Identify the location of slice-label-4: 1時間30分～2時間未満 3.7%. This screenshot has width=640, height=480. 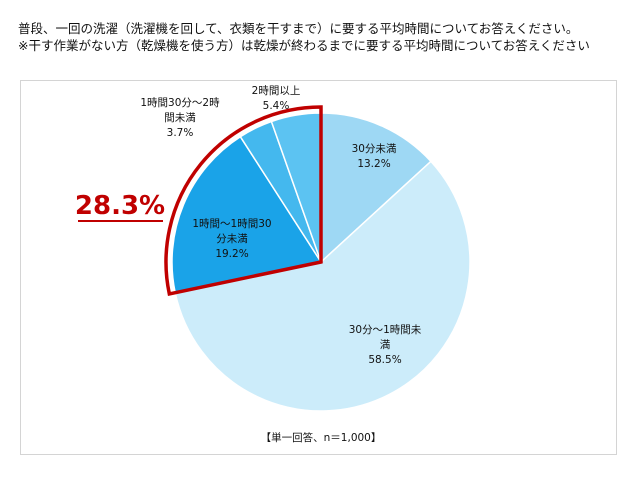
(180, 118).